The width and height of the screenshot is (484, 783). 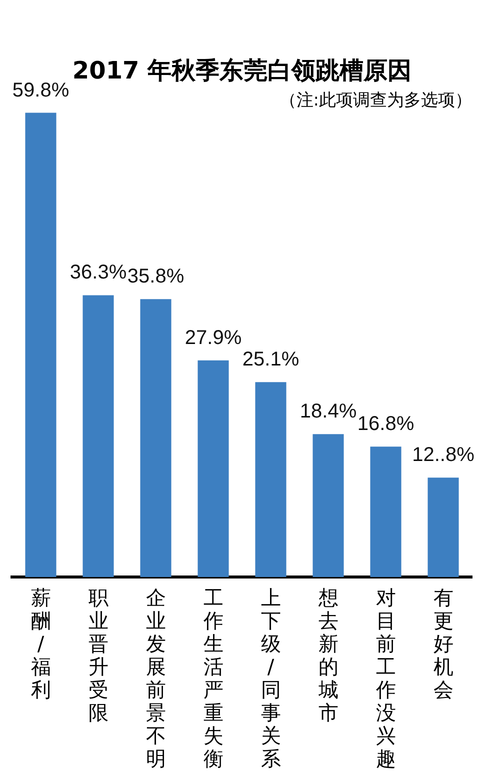 I want to click on x-tick-label: 企业发展前景不明, so click(x=156, y=678).